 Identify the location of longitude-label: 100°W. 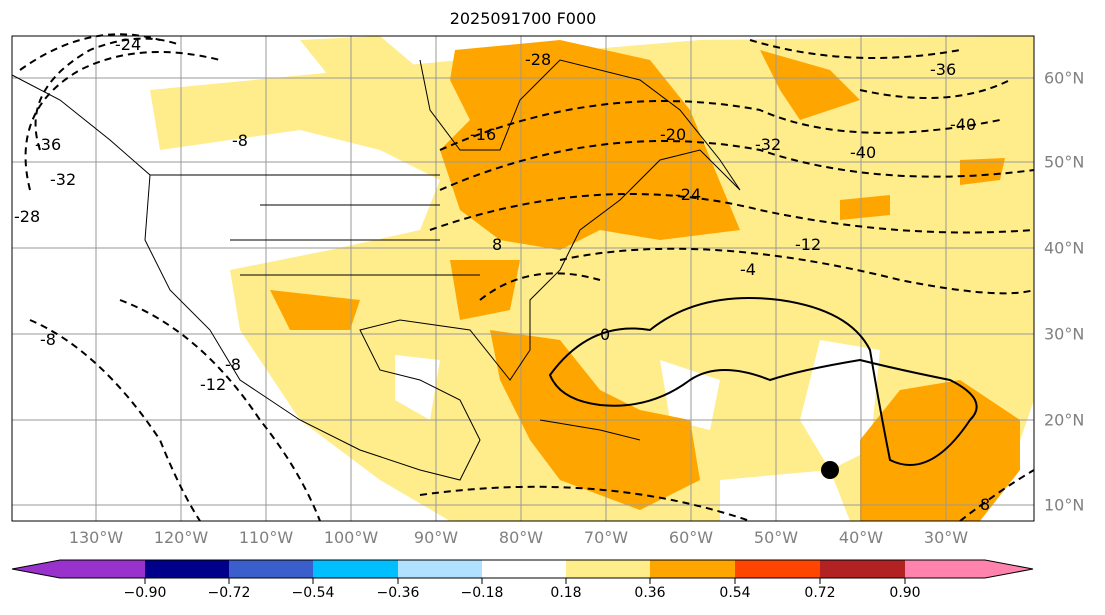
(351, 537).